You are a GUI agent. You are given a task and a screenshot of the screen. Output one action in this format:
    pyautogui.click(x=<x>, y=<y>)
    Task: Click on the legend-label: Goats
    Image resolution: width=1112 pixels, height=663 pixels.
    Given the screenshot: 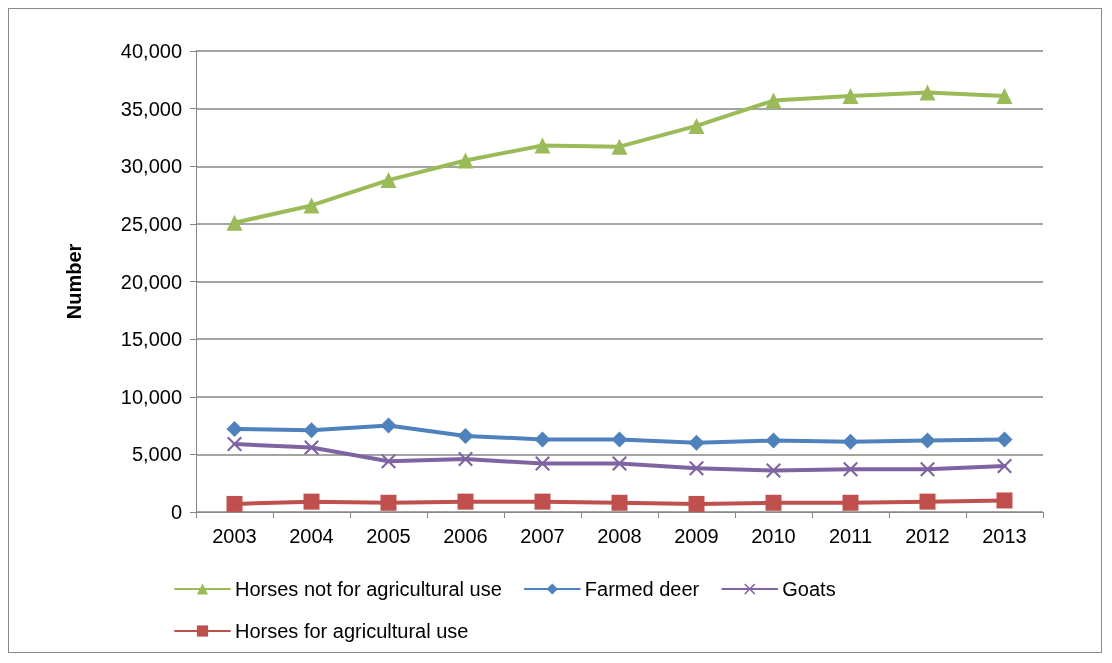 What is the action you would take?
    pyautogui.click(x=809, y=589)
    